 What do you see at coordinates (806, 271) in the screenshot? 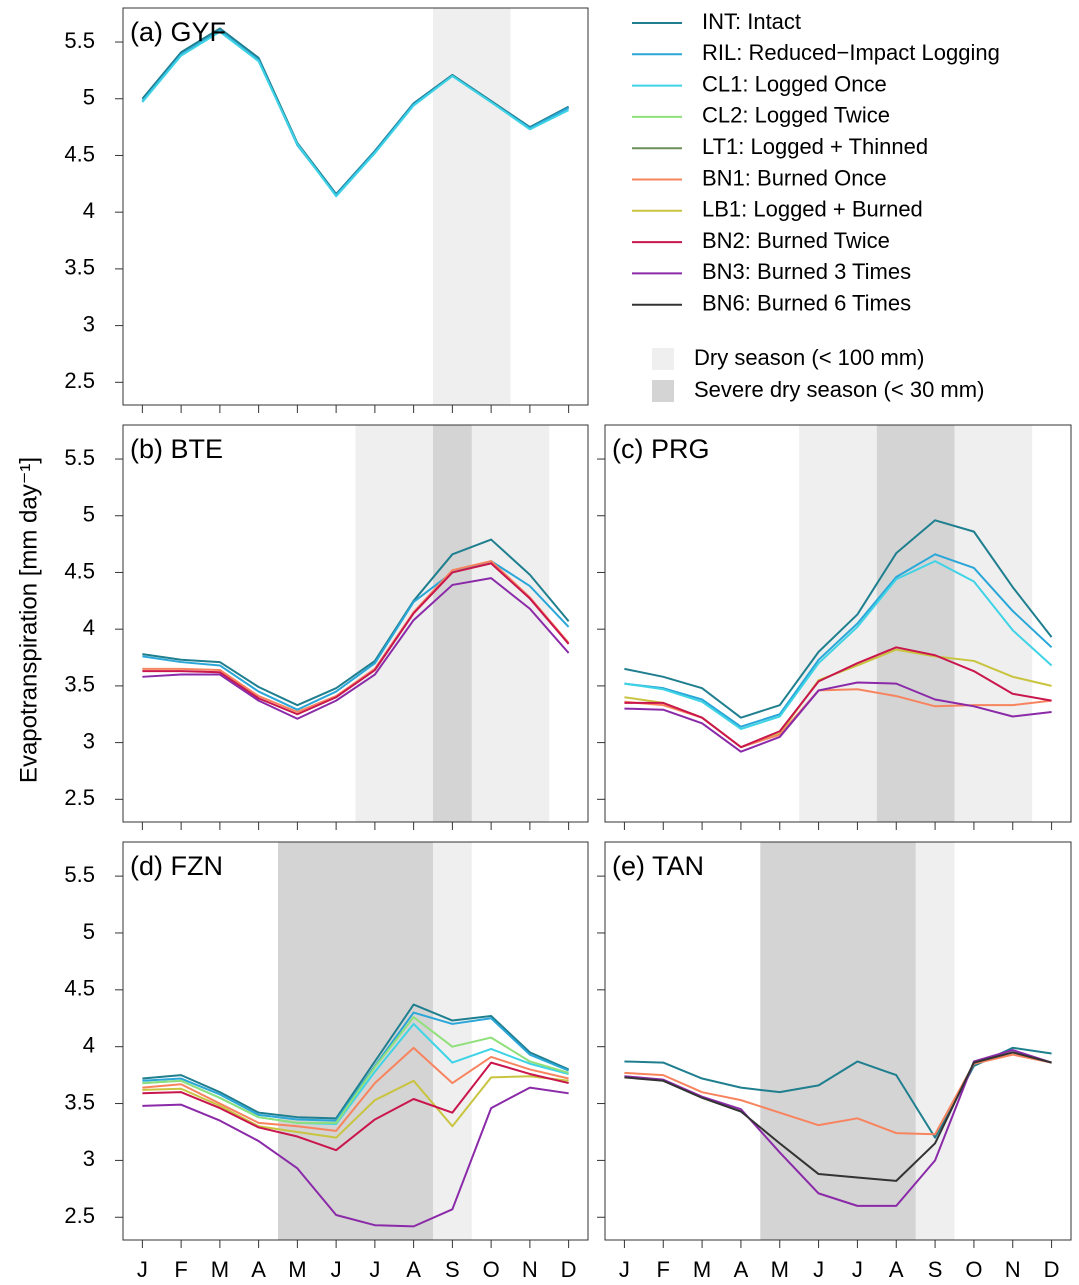
I see `legend-label: BN3: Burned 3 Times` at bounding box center [806, 271].